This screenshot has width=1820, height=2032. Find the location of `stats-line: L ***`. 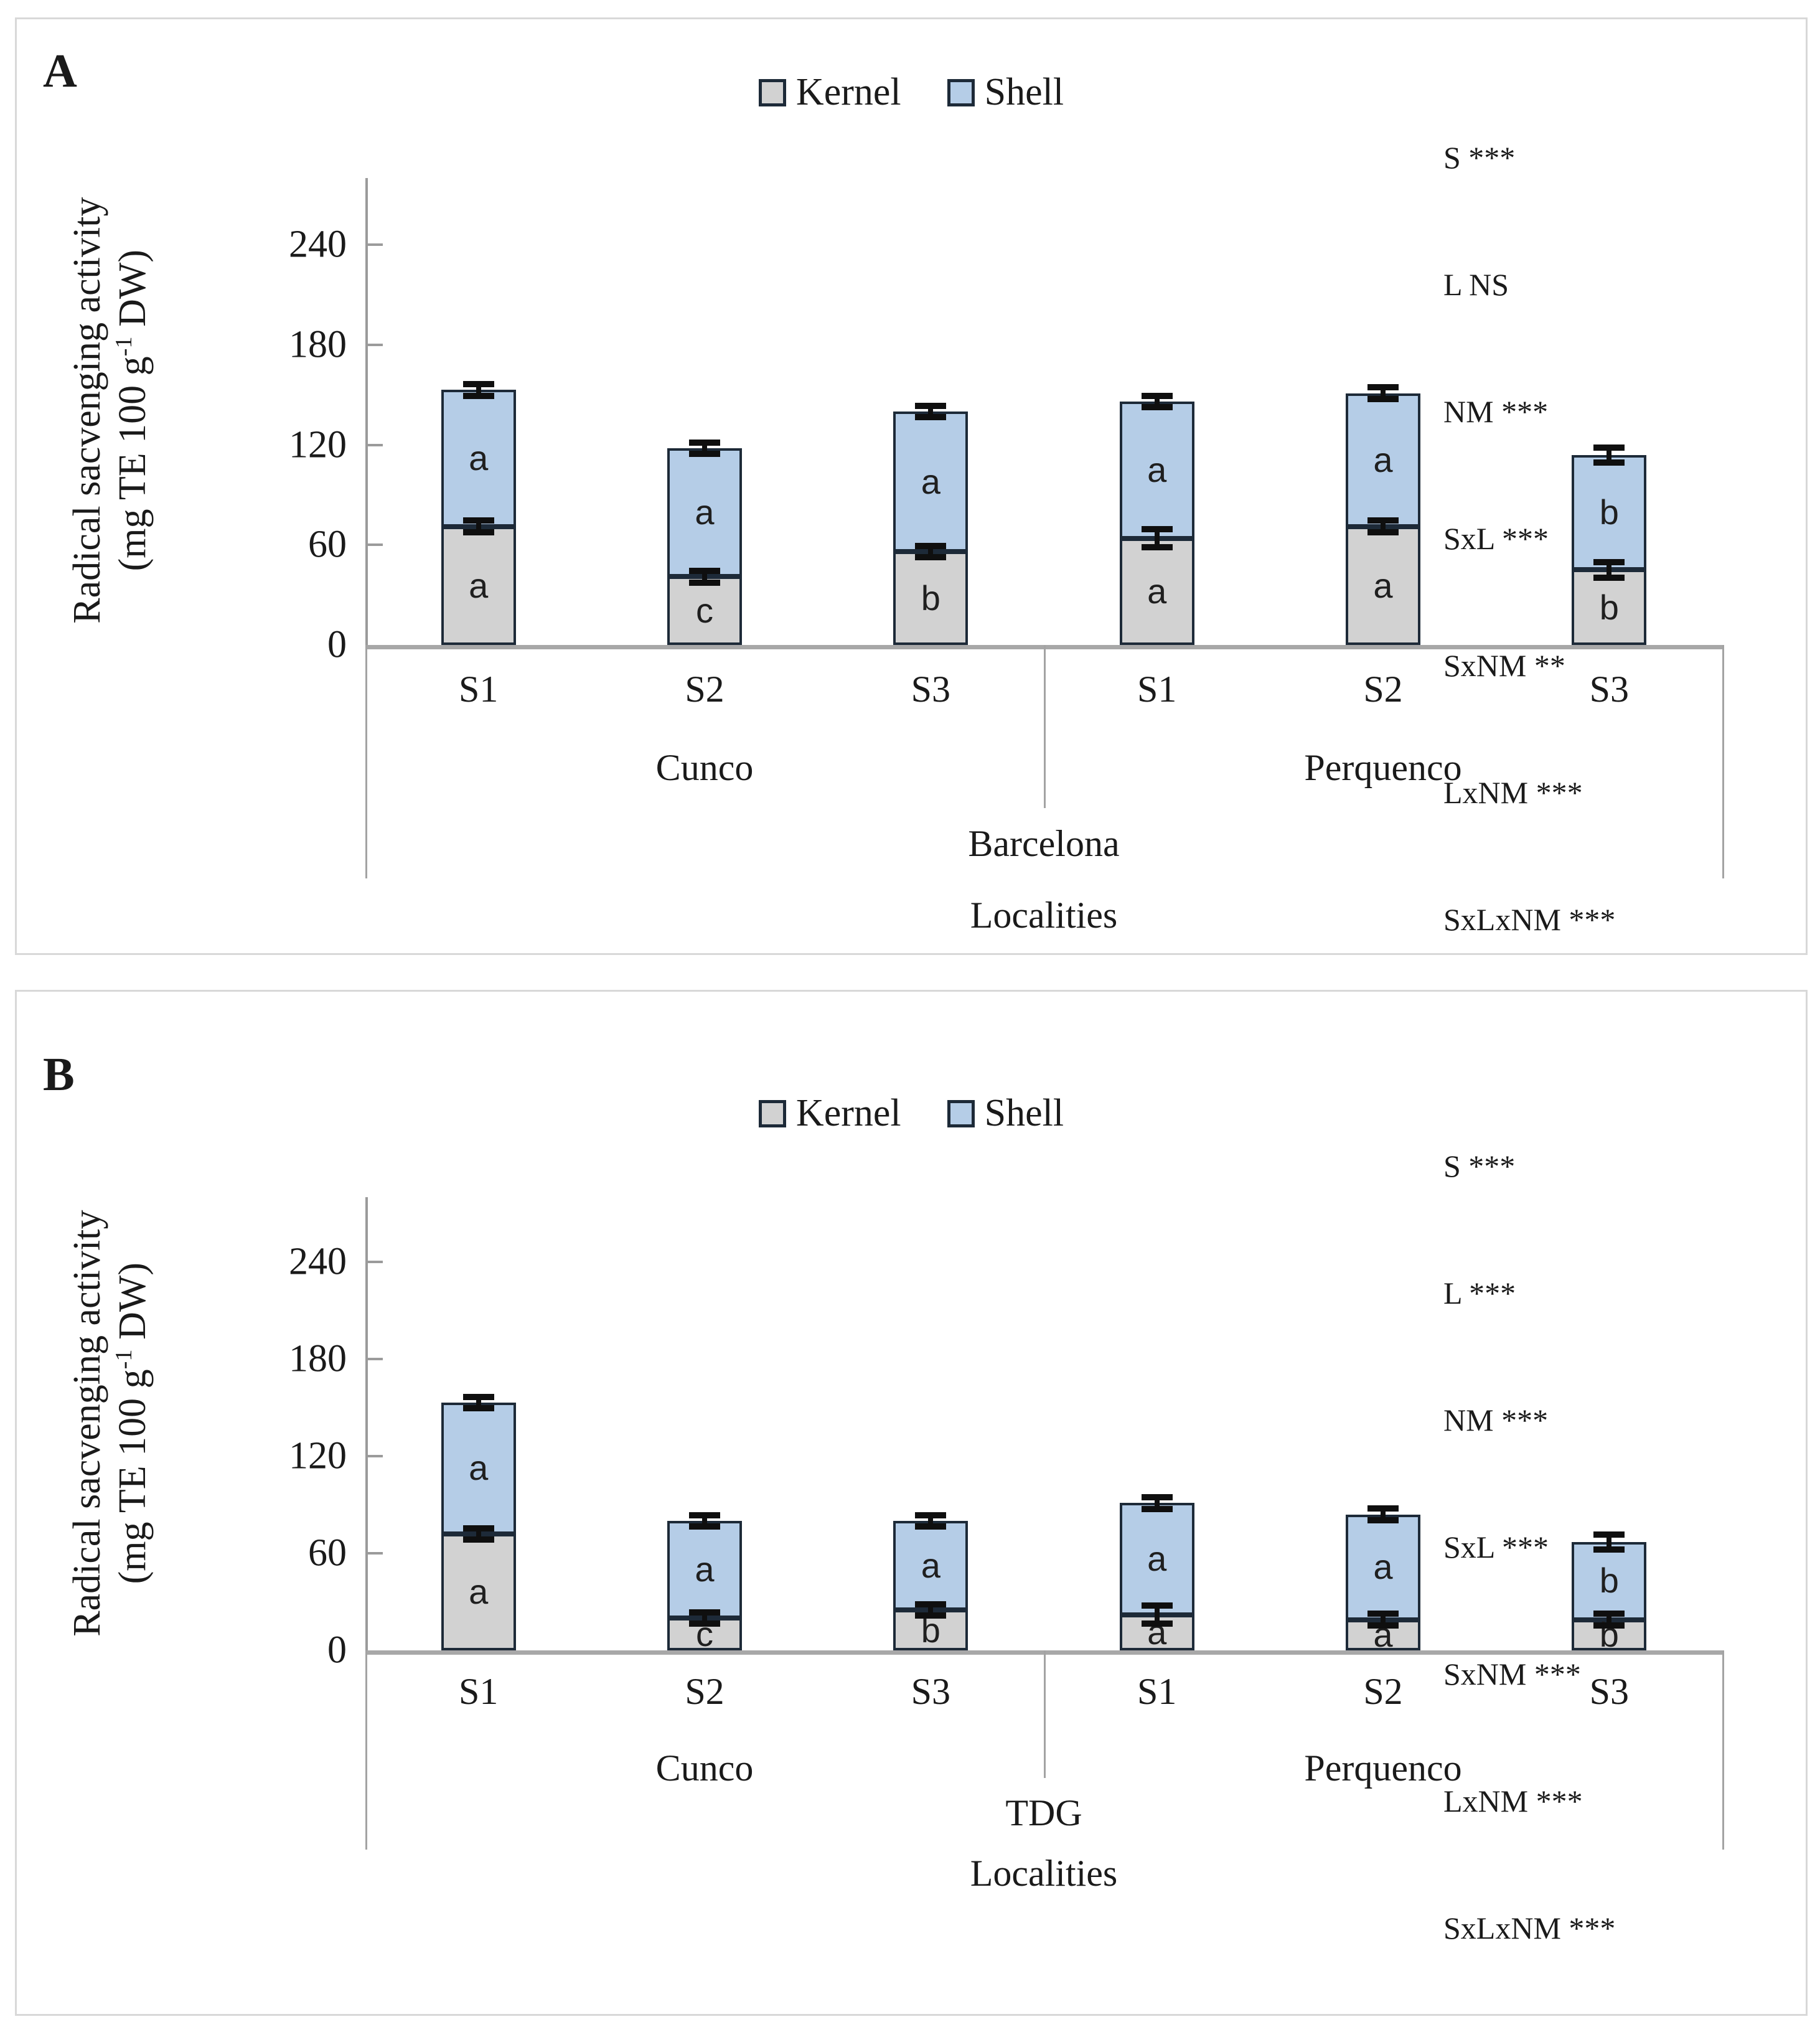

stats-line: L *** is located at coordinates (1479, 1293).